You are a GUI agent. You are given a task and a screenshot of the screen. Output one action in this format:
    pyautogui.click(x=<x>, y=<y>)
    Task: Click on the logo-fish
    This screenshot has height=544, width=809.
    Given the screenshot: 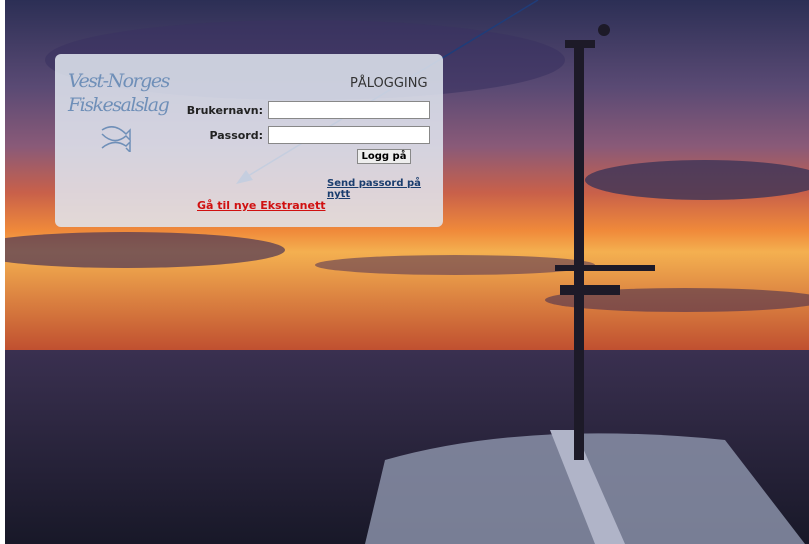 What is the action you would take?
    pyautogui.click(x=116, y=139)
    